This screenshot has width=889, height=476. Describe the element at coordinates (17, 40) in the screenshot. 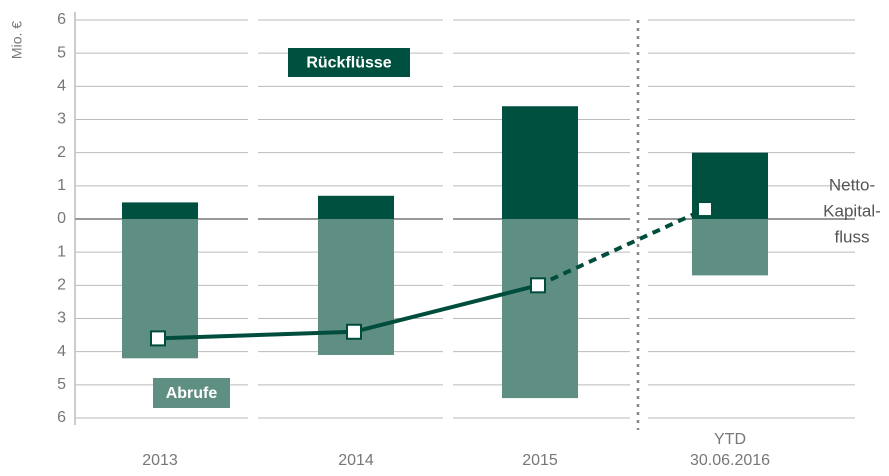

I see `y-axis-label: Mio. €` at that location.